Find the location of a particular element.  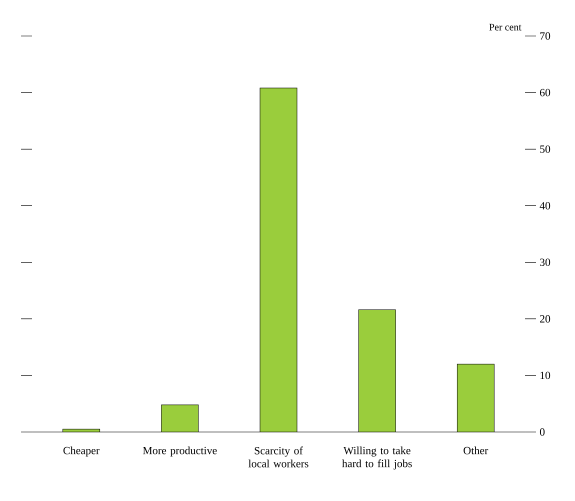

y-tick-label: 60 is located at coordinates (545, 92).